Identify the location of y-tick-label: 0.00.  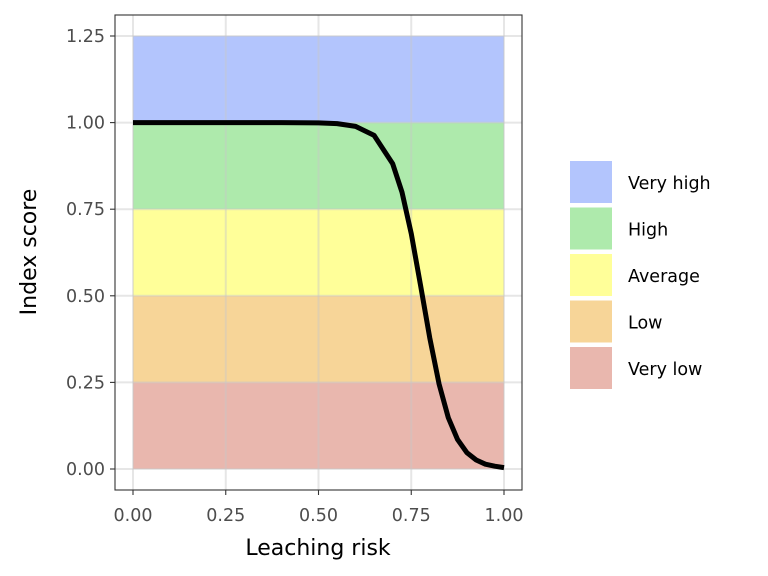
(85, 470).